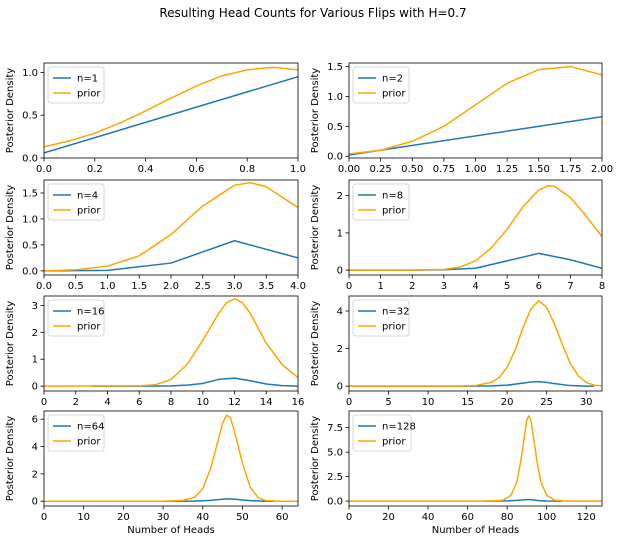  What do you see at coordinates (203, 286) in the screenshot?
I see `x-tick-label: 2.5` at bounding box center [203, 286].